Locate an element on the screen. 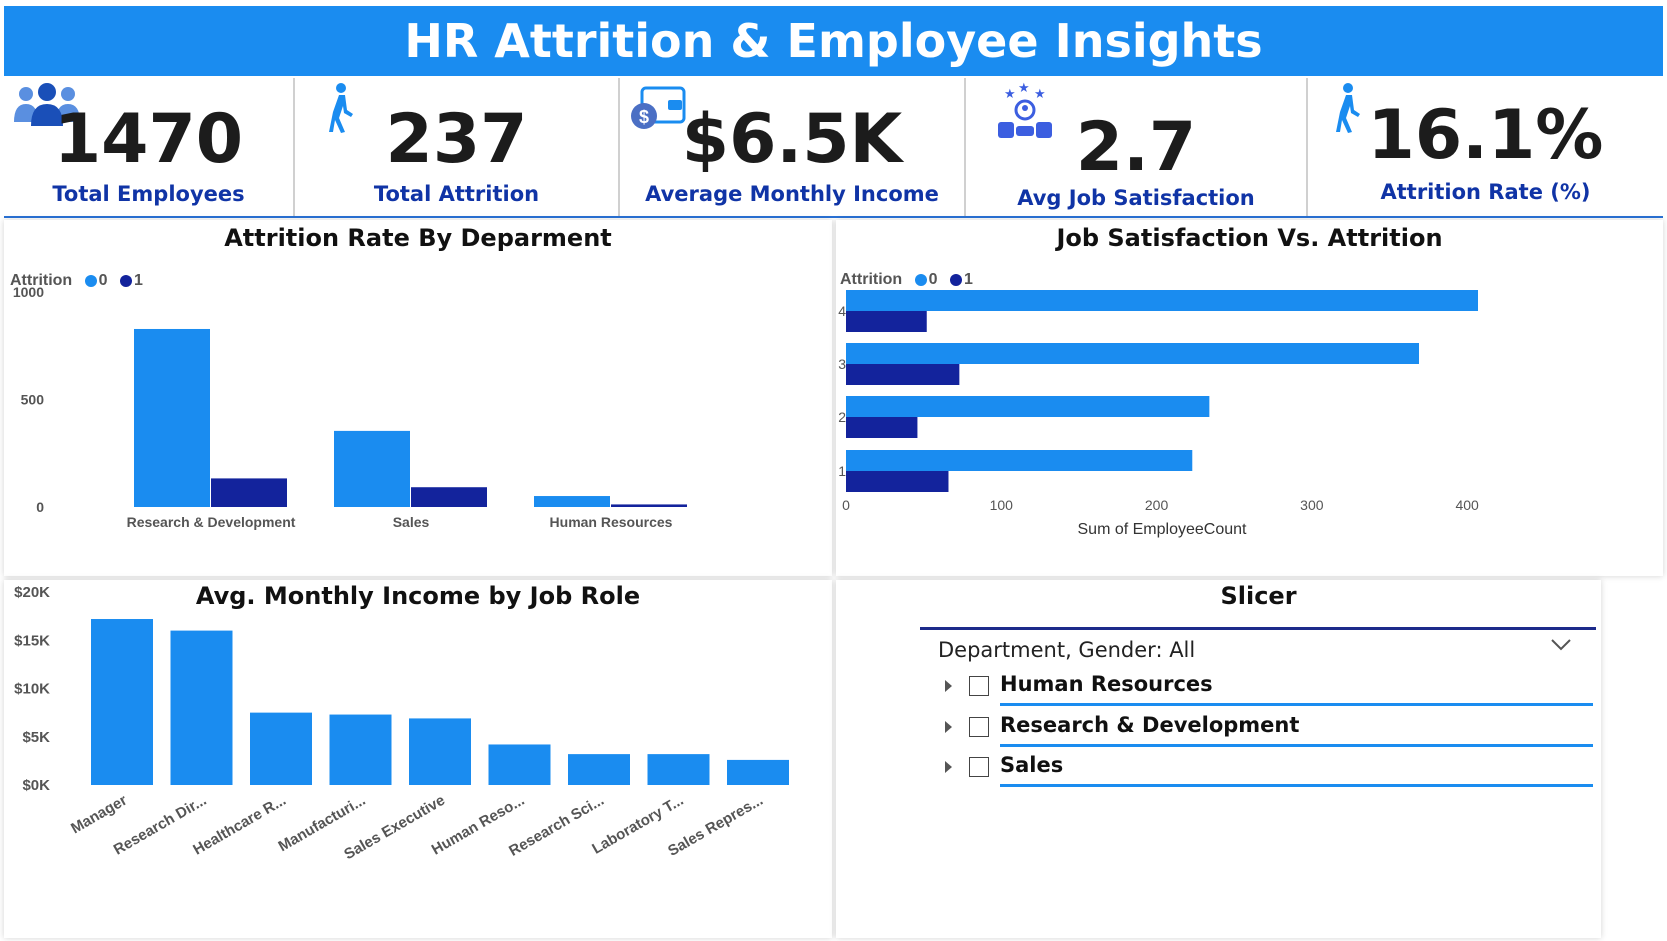 The image size is (1667, 941). y-tick-label: $10K is located at coordinates (32, 689).